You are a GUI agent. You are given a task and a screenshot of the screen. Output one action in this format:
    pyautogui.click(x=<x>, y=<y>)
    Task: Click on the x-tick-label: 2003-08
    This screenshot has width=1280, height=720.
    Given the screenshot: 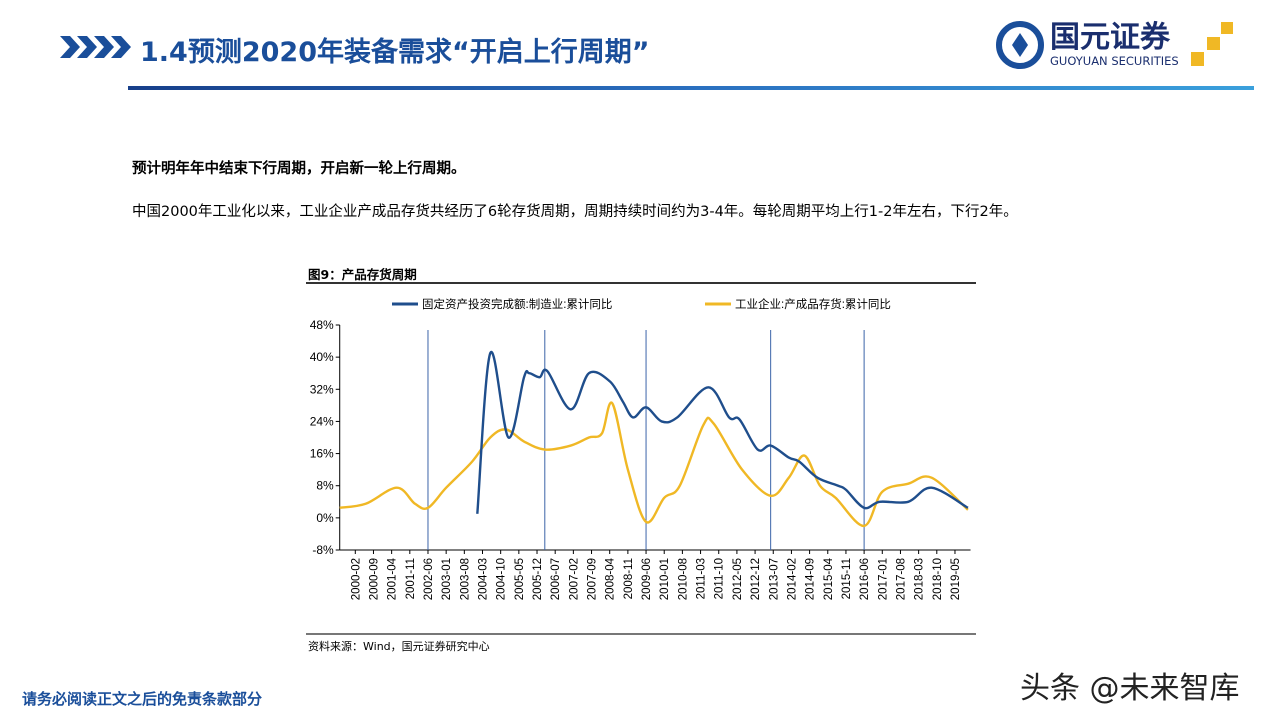 What is the action you would take?
    pyautogui.click(x=465, y=579)
    